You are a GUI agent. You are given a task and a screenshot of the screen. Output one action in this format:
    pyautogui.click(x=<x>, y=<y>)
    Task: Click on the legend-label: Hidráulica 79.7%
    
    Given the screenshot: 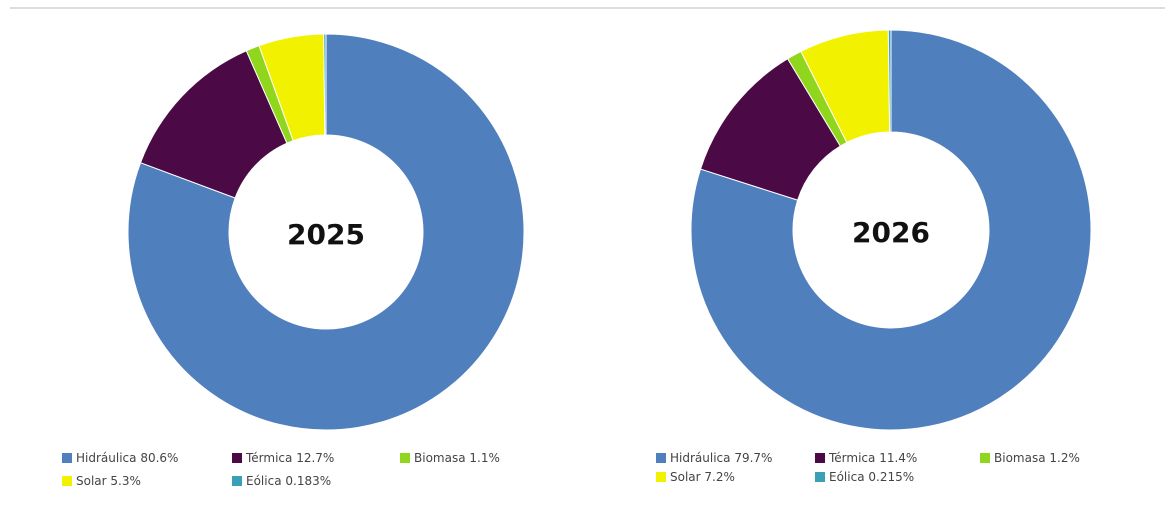 What is the action you would take?
    pyautogui.click(x=721, y=458)
    